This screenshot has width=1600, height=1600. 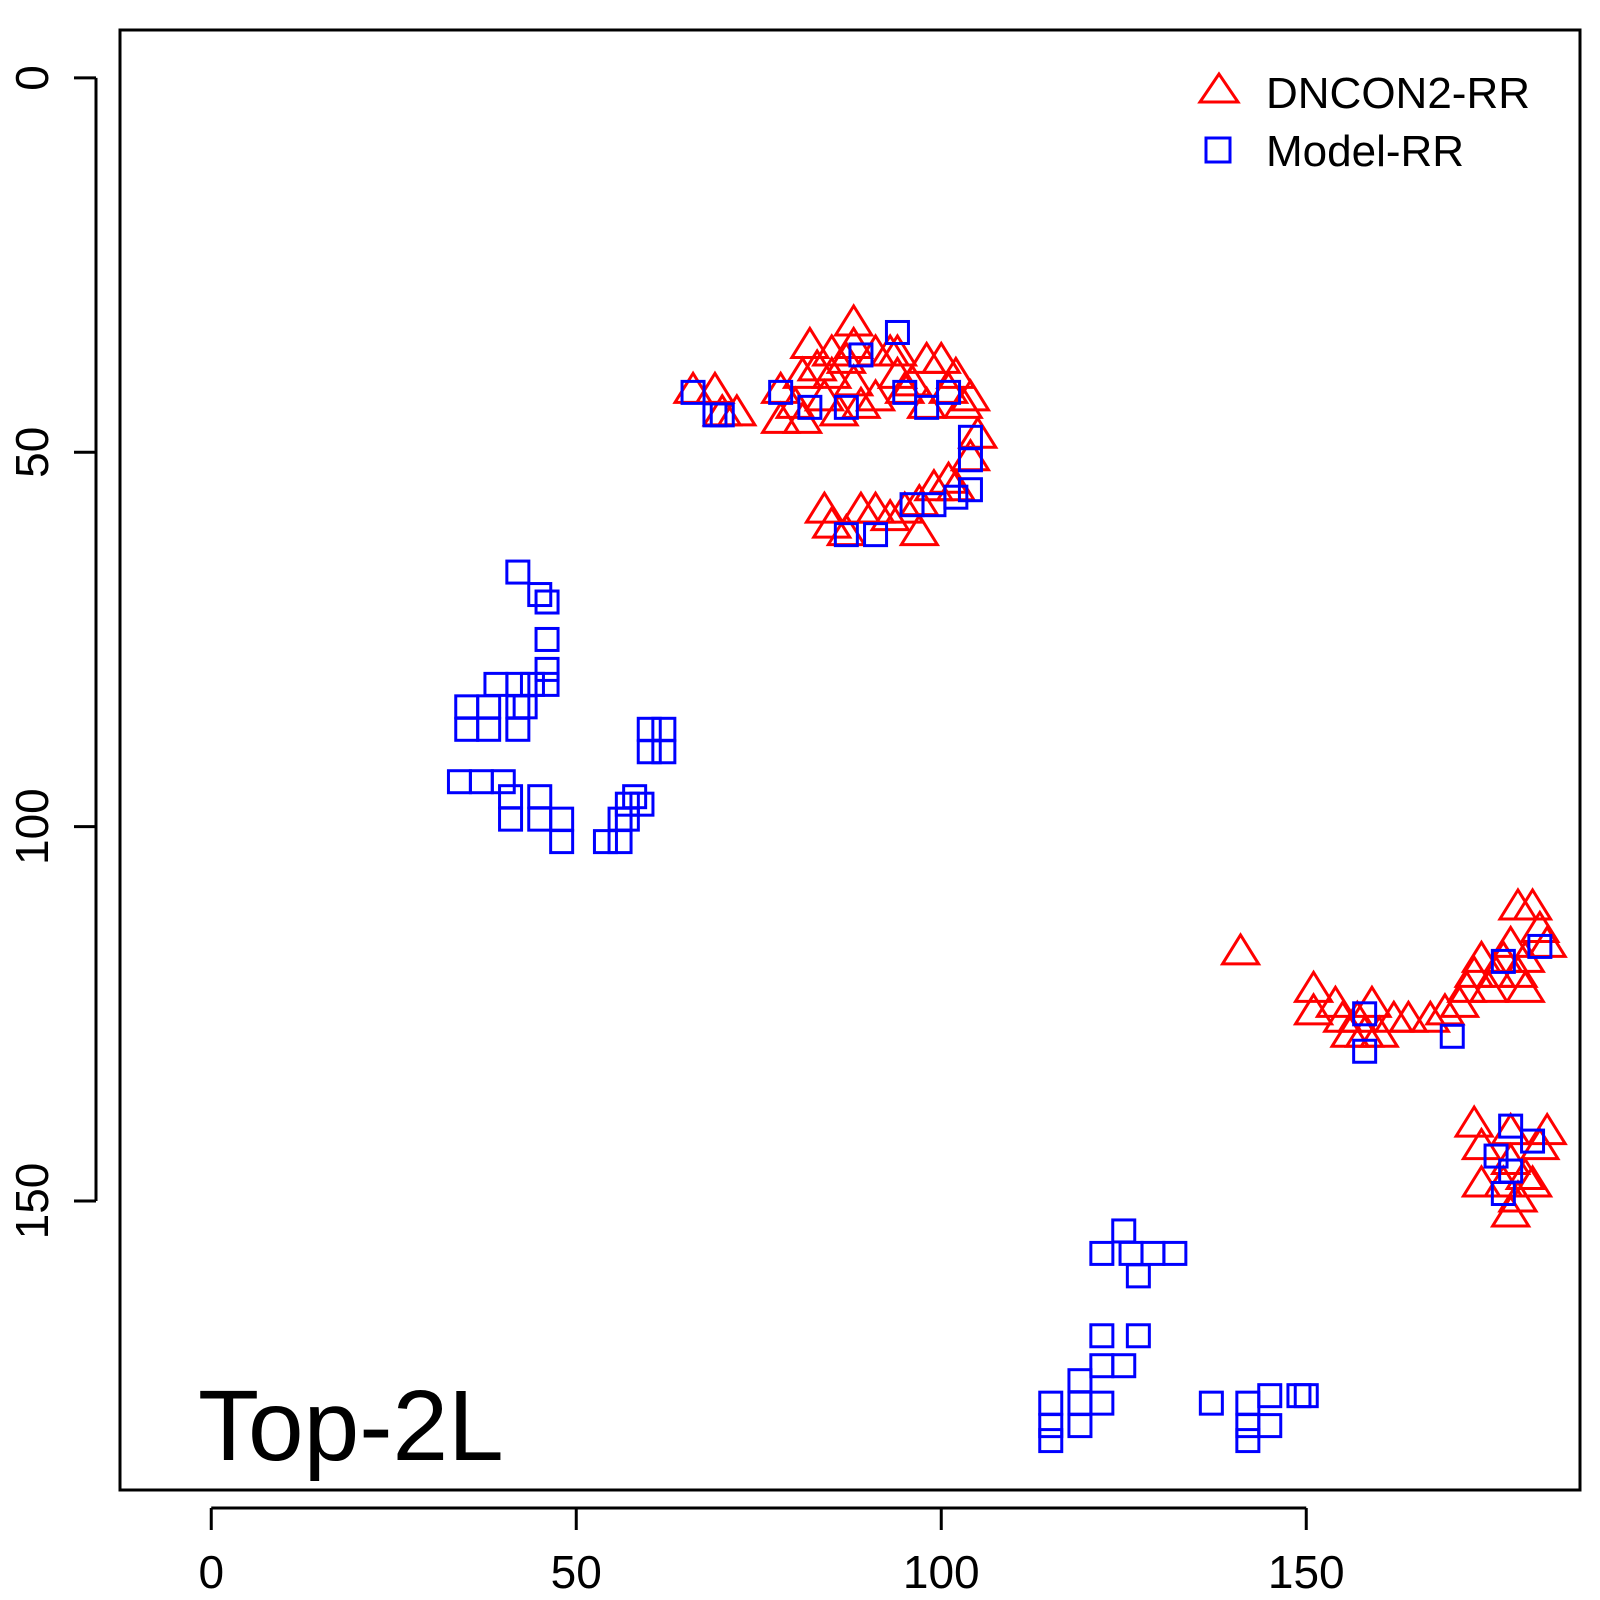 What do you see at coordinates (1306, 1572) in the screenshot?
I see `x-tick-label: 150` at bounding box center [1306, 1572].